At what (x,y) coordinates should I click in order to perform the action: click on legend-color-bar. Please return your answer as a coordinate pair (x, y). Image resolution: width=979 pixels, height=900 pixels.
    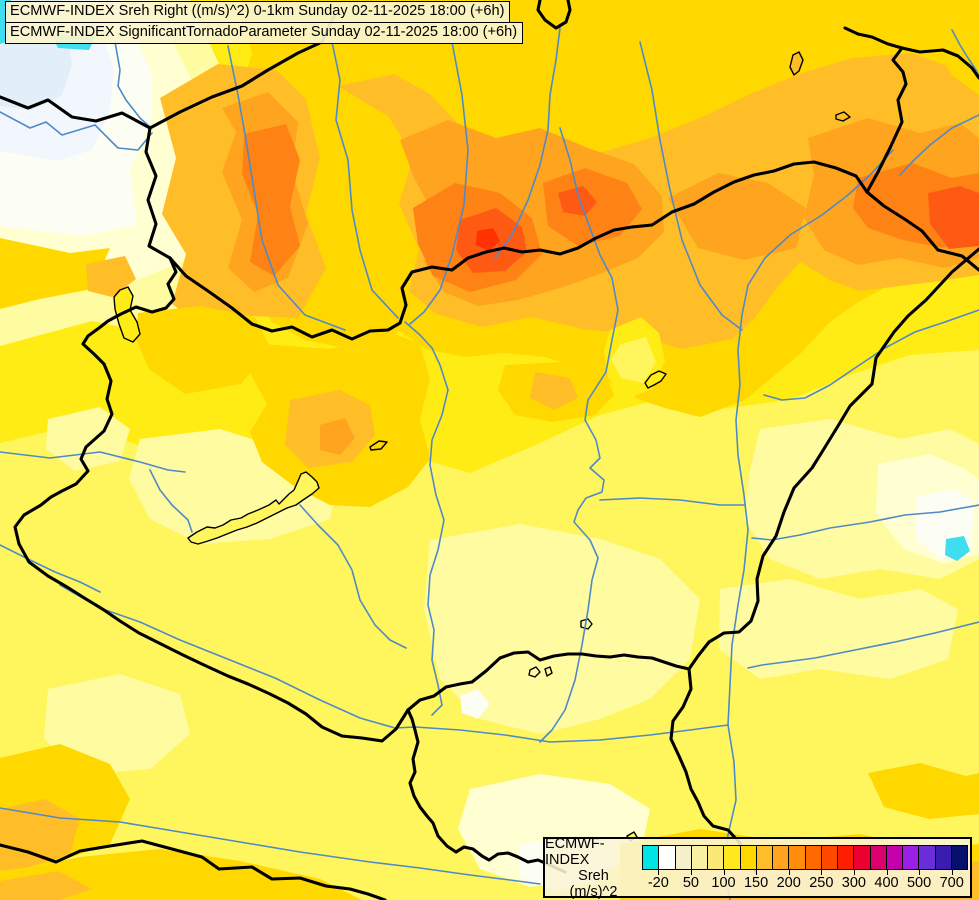
    Looking at the image, I should click on (805, 857).